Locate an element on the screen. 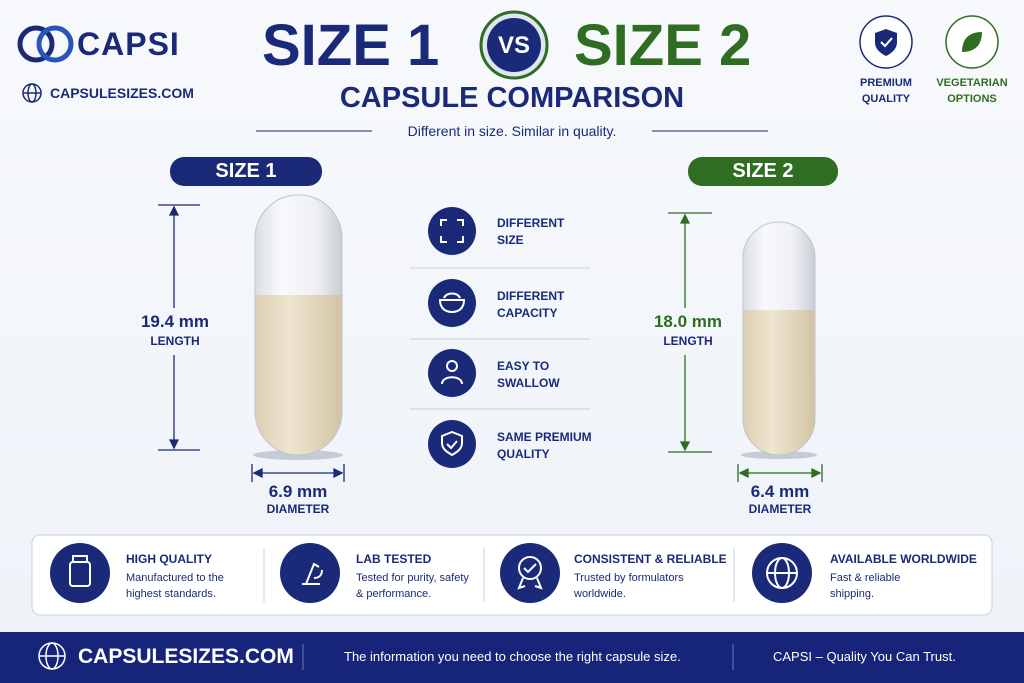  vs-circle is located at coordinates (514, 45).